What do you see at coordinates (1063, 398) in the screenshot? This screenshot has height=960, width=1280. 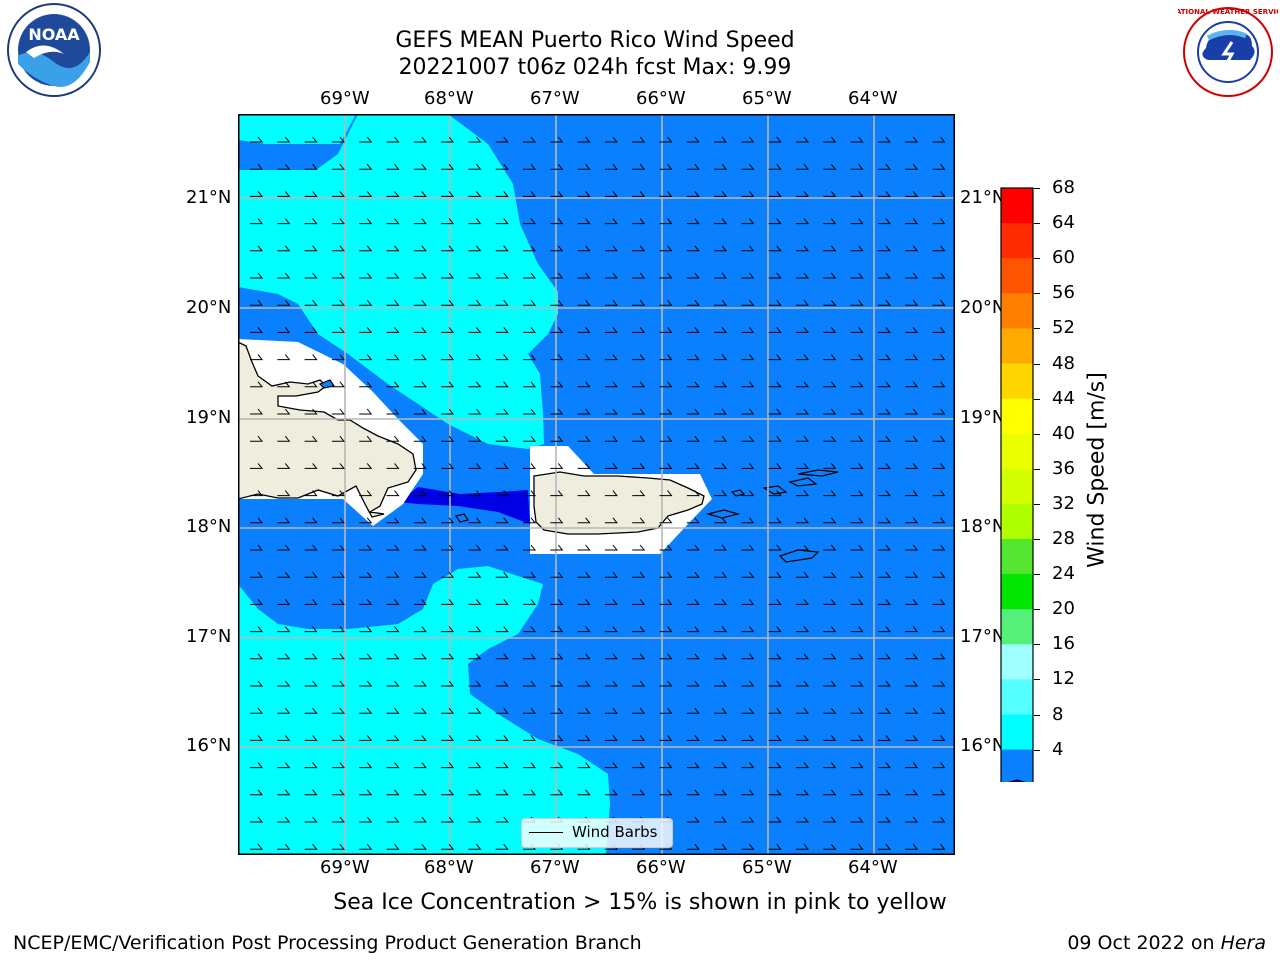 I see `colorbar-tick-label: 44` at bounding box center [1063, 398].